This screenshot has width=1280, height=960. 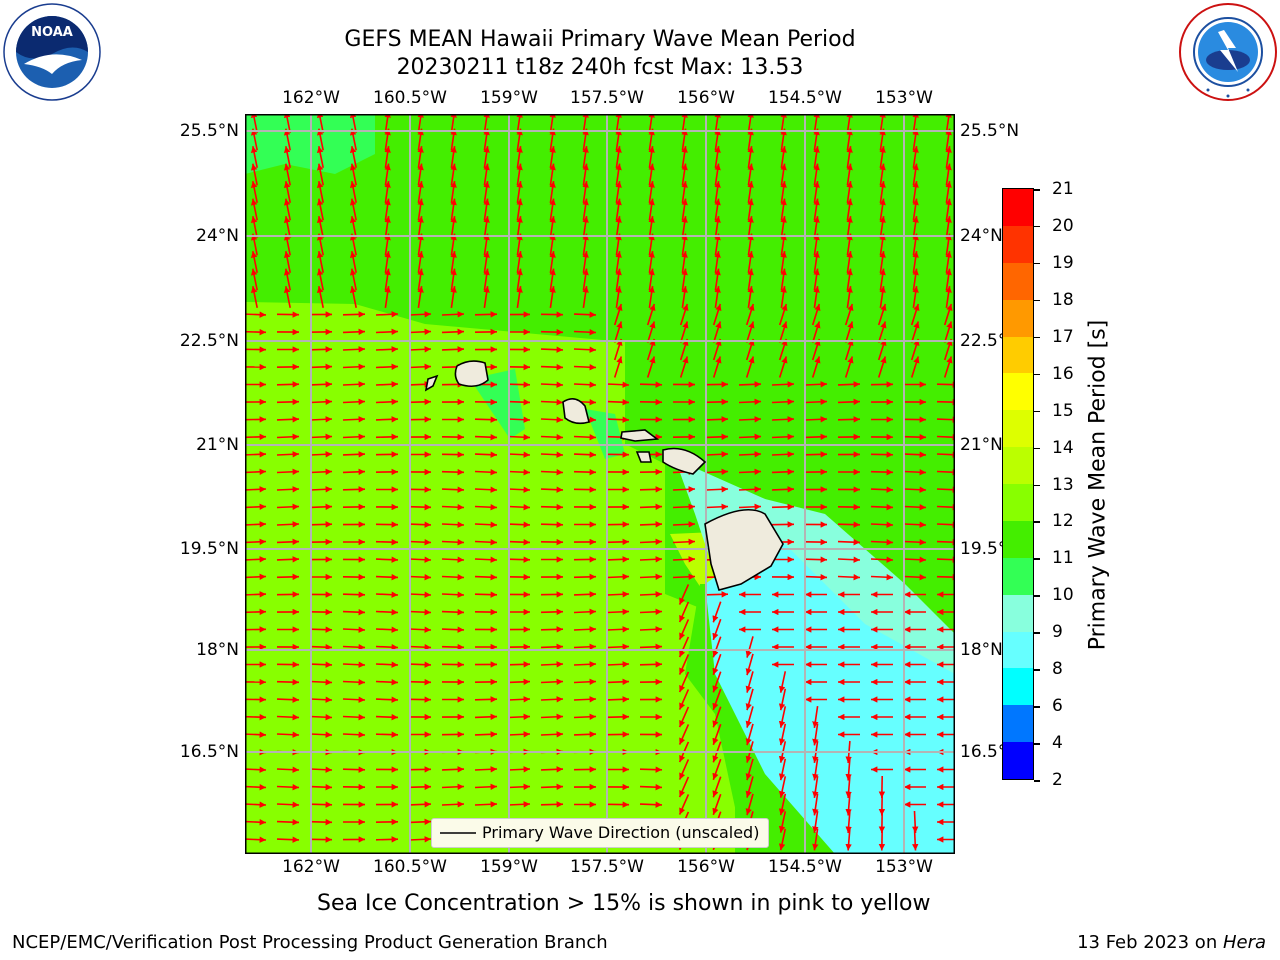 What do you see at coordinates (744, 549) in the screenshot?
I see `island-hawaii` at bounding box center [744, 549].